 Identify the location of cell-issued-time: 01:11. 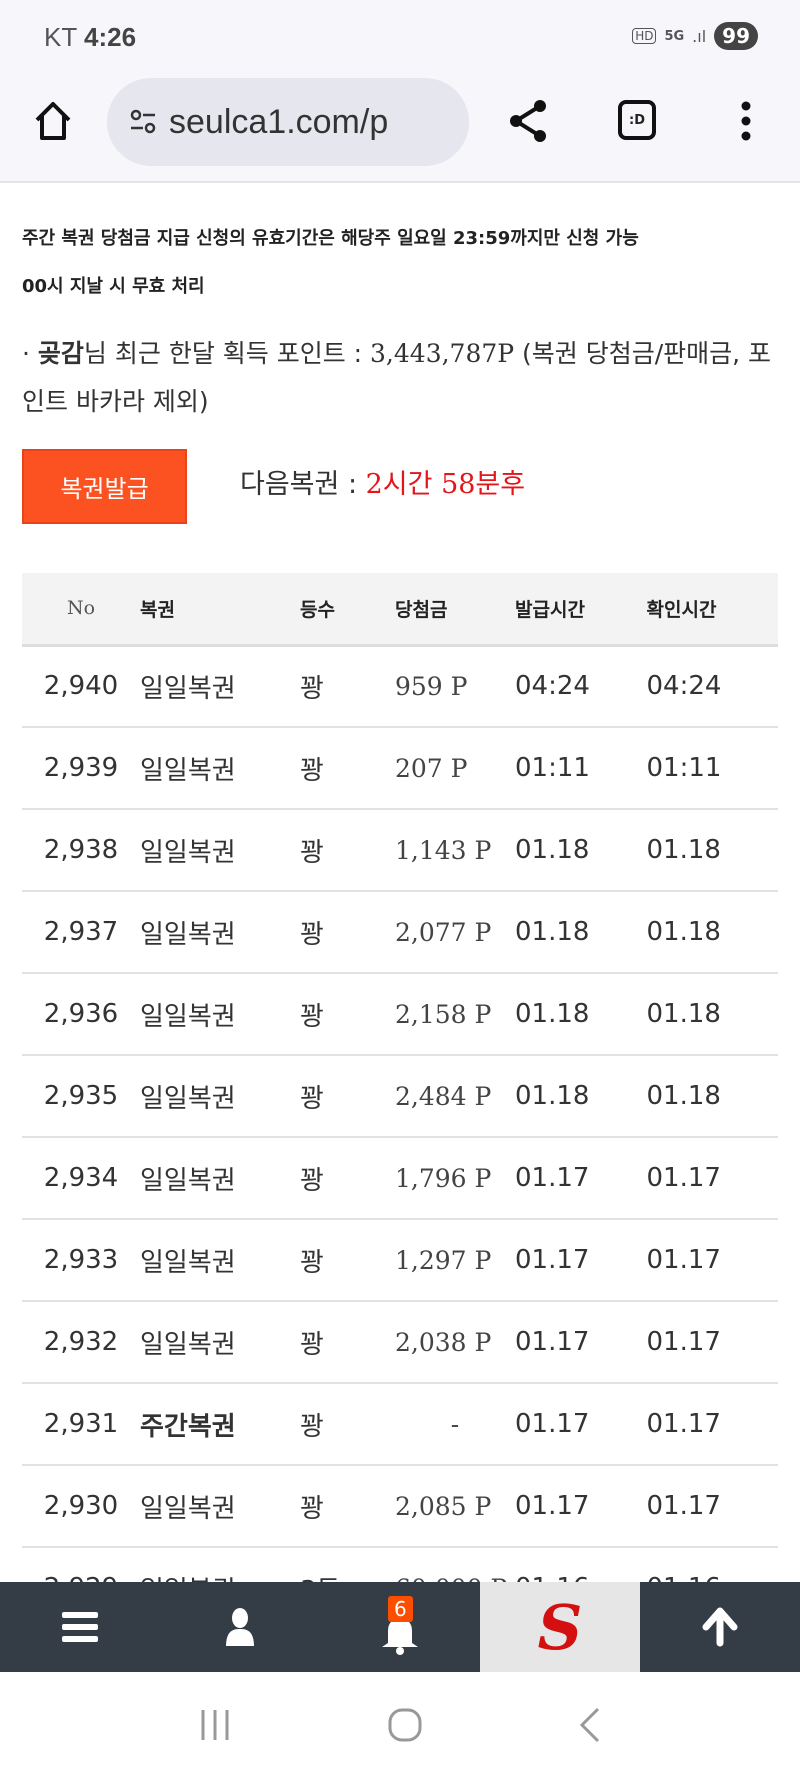
(581, 768).